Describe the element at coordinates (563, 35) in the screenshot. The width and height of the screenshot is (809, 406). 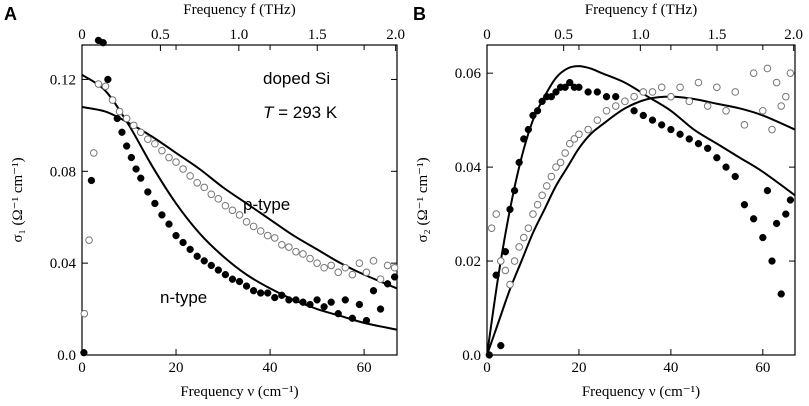
I see `x2-tick-label-b-1: 0.5` at that location.